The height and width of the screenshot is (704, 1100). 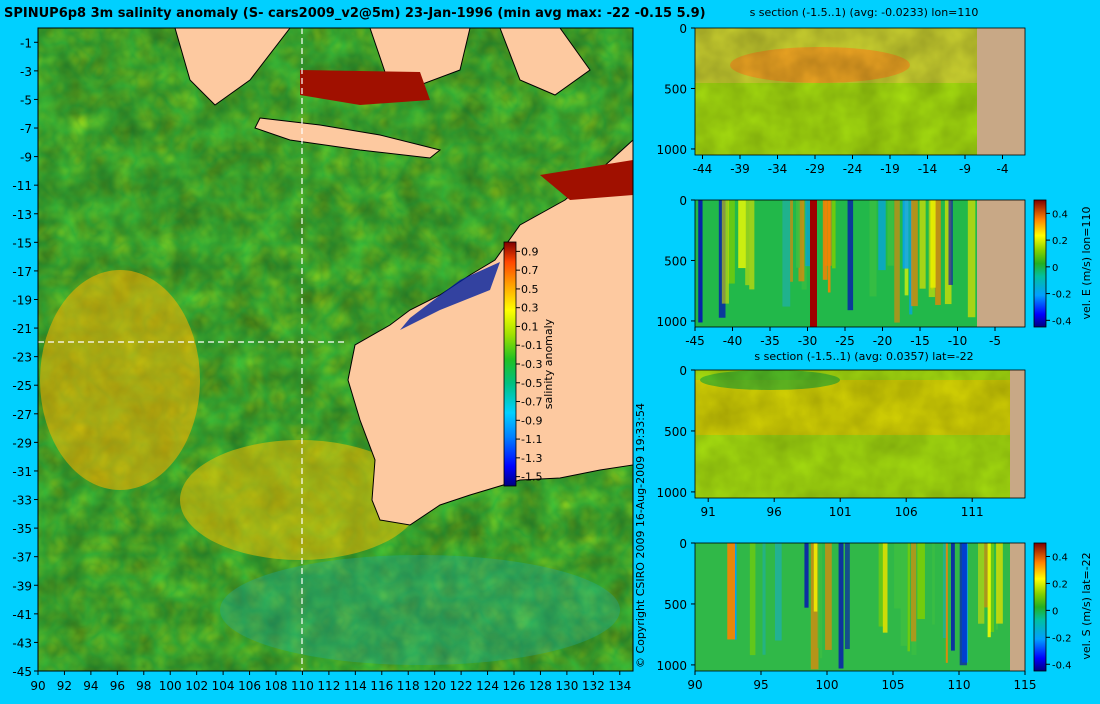 What do you see at coordinates (22, 272) in the screenshot?
I see `map-y-tick-label: -17` at bounding box center [22, 272].